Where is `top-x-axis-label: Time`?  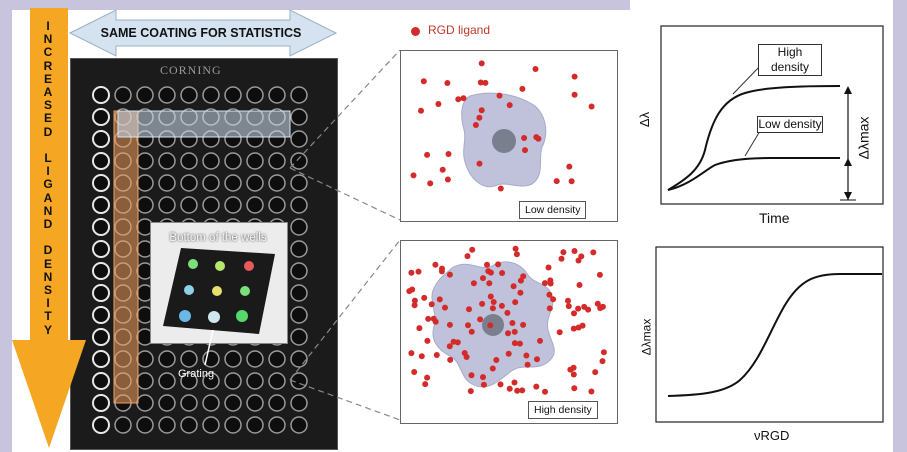 top-x-axis-label: Time is located at coordinates (774, 218).